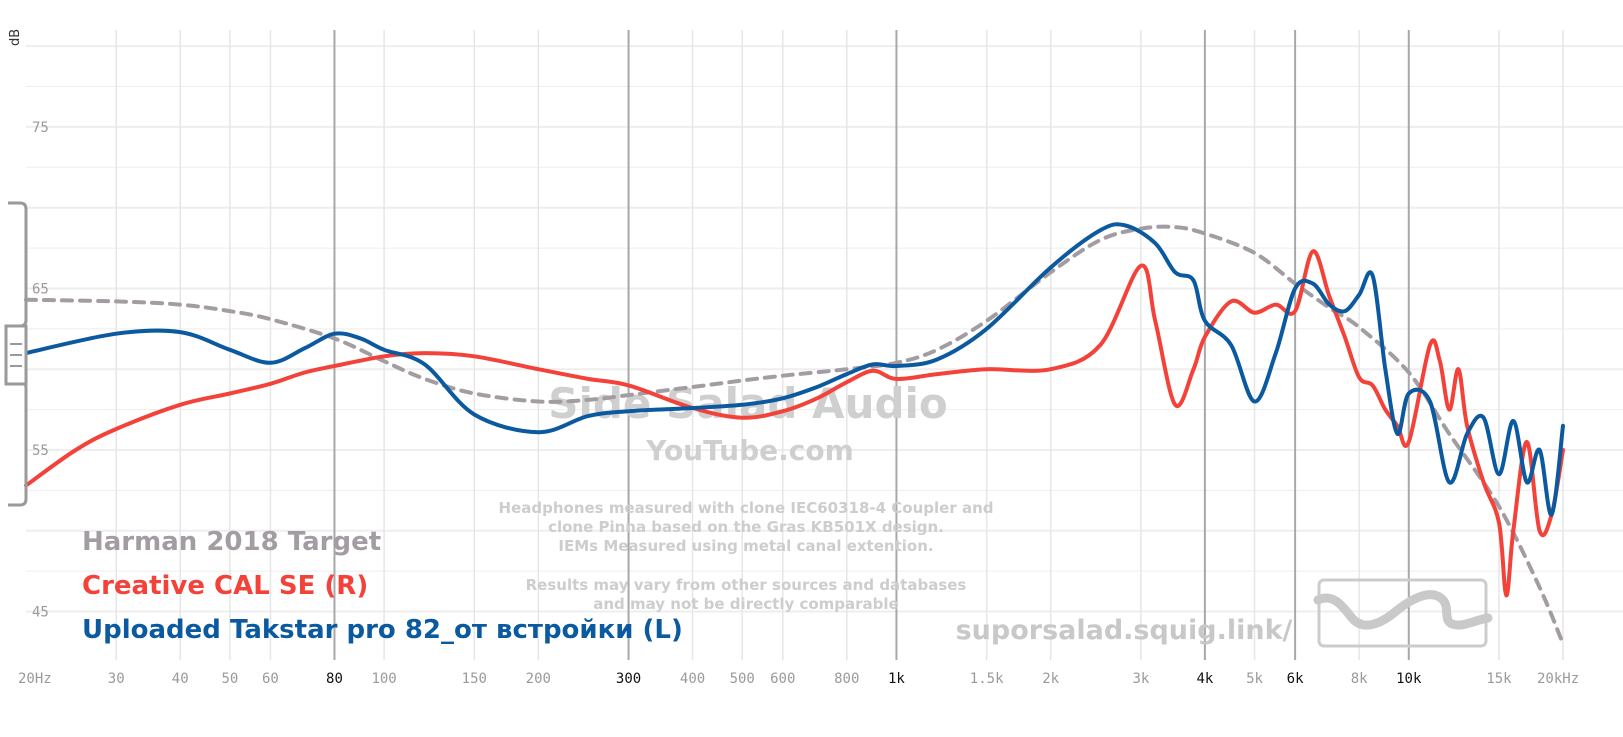 This screenshot has height=737, width=1623. What do you see at coordinates (40, 128) in the screenshot?
I see `y-tick-label: 75` at bounding box center [40, 128].